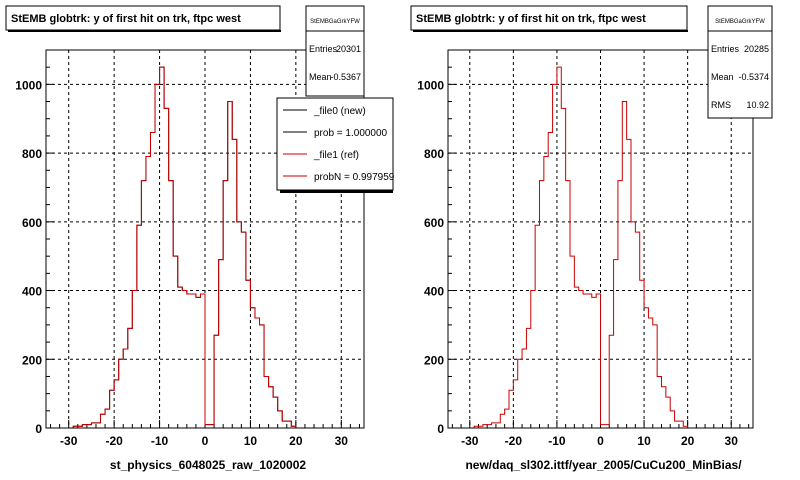 The width and height of the screenshot is (800, 480). What do you see at coordinates (756, 49) in the screenshot?
I see `stats-entries-value: 20285` at bounding box center [756, 49].